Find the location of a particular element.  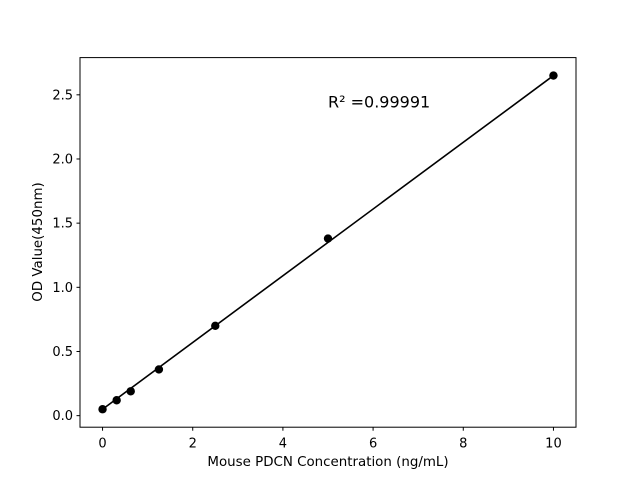

x-tick-label: 2 is located at coordinates (193, 444).